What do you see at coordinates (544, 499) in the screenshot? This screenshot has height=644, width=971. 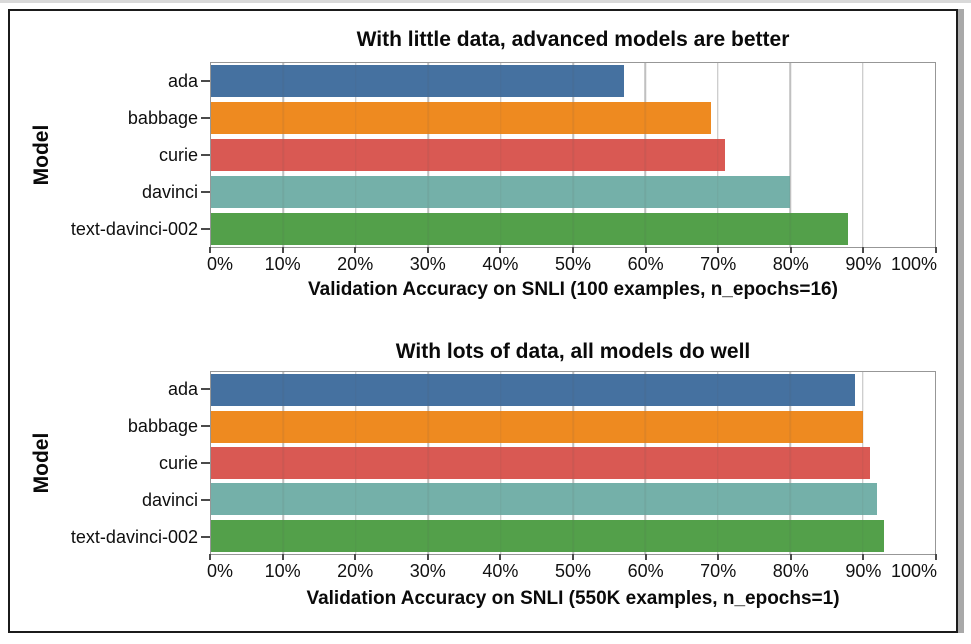 I see `bar-davinci` at bounding box center [544, 499].